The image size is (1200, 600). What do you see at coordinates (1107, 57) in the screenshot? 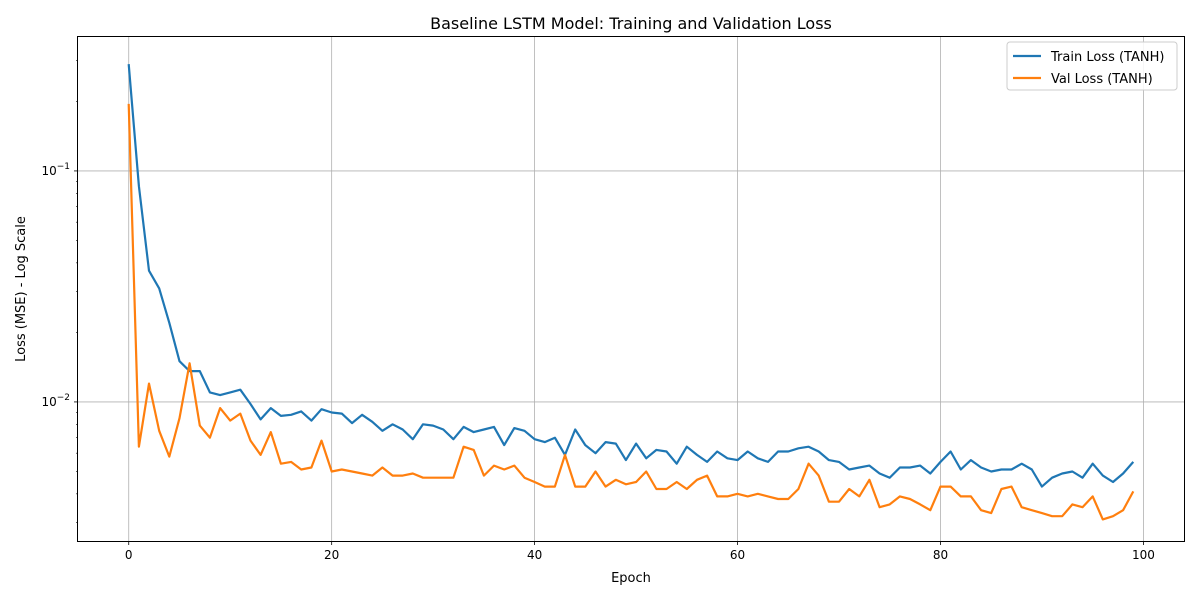
I see `legend-label: Train Loss (TANH)` at bounding box center [1107, 57].